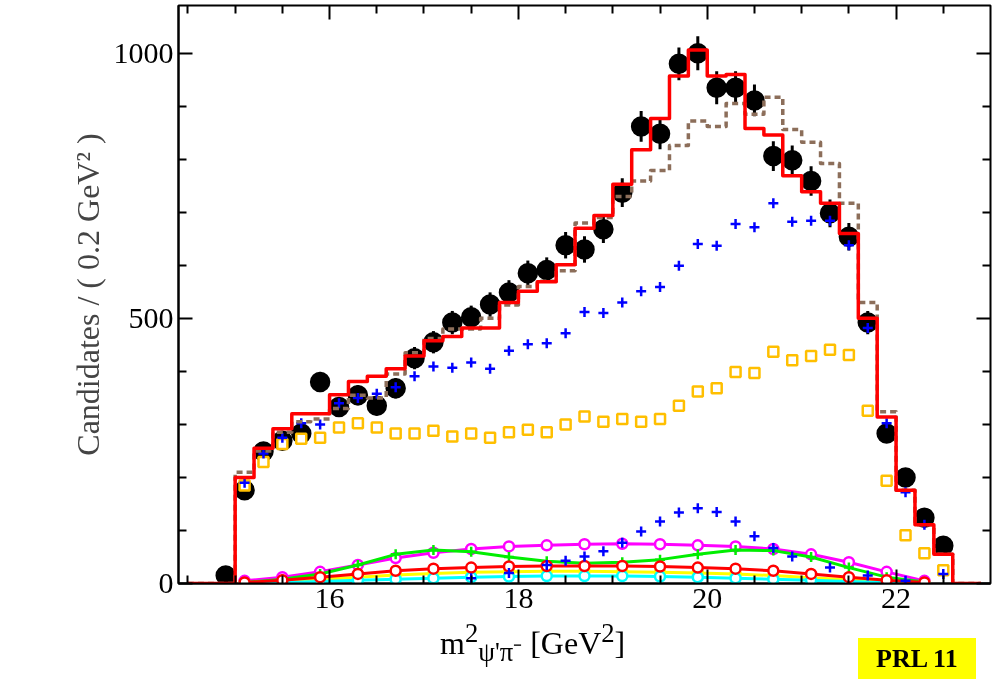 Image resolution: width=1002 pixels, height=685 pixels. What do you see at coordinates (518, 597) in the screenshot?
I see `x-tick-label: 18` at bounding box center [518, 597].